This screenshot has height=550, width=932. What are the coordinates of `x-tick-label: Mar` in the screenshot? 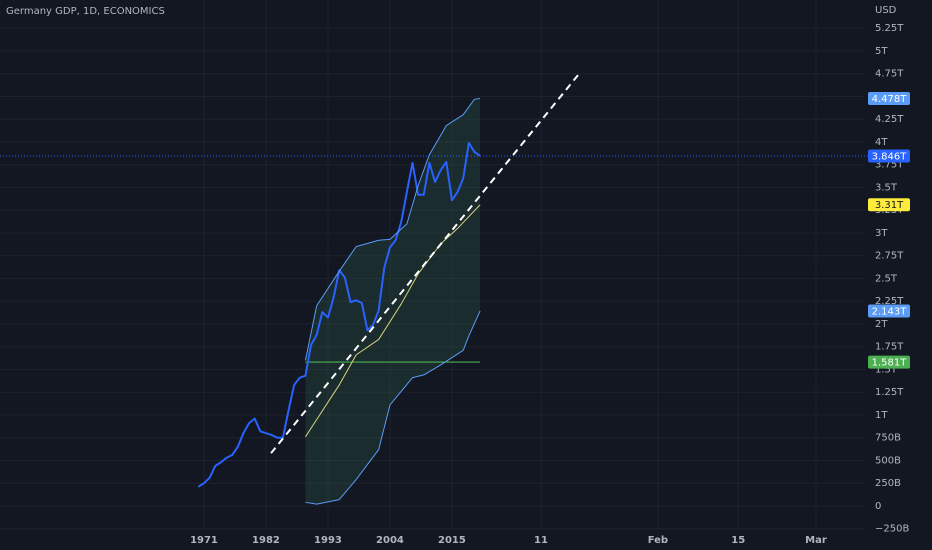 It's located at (816, 540).